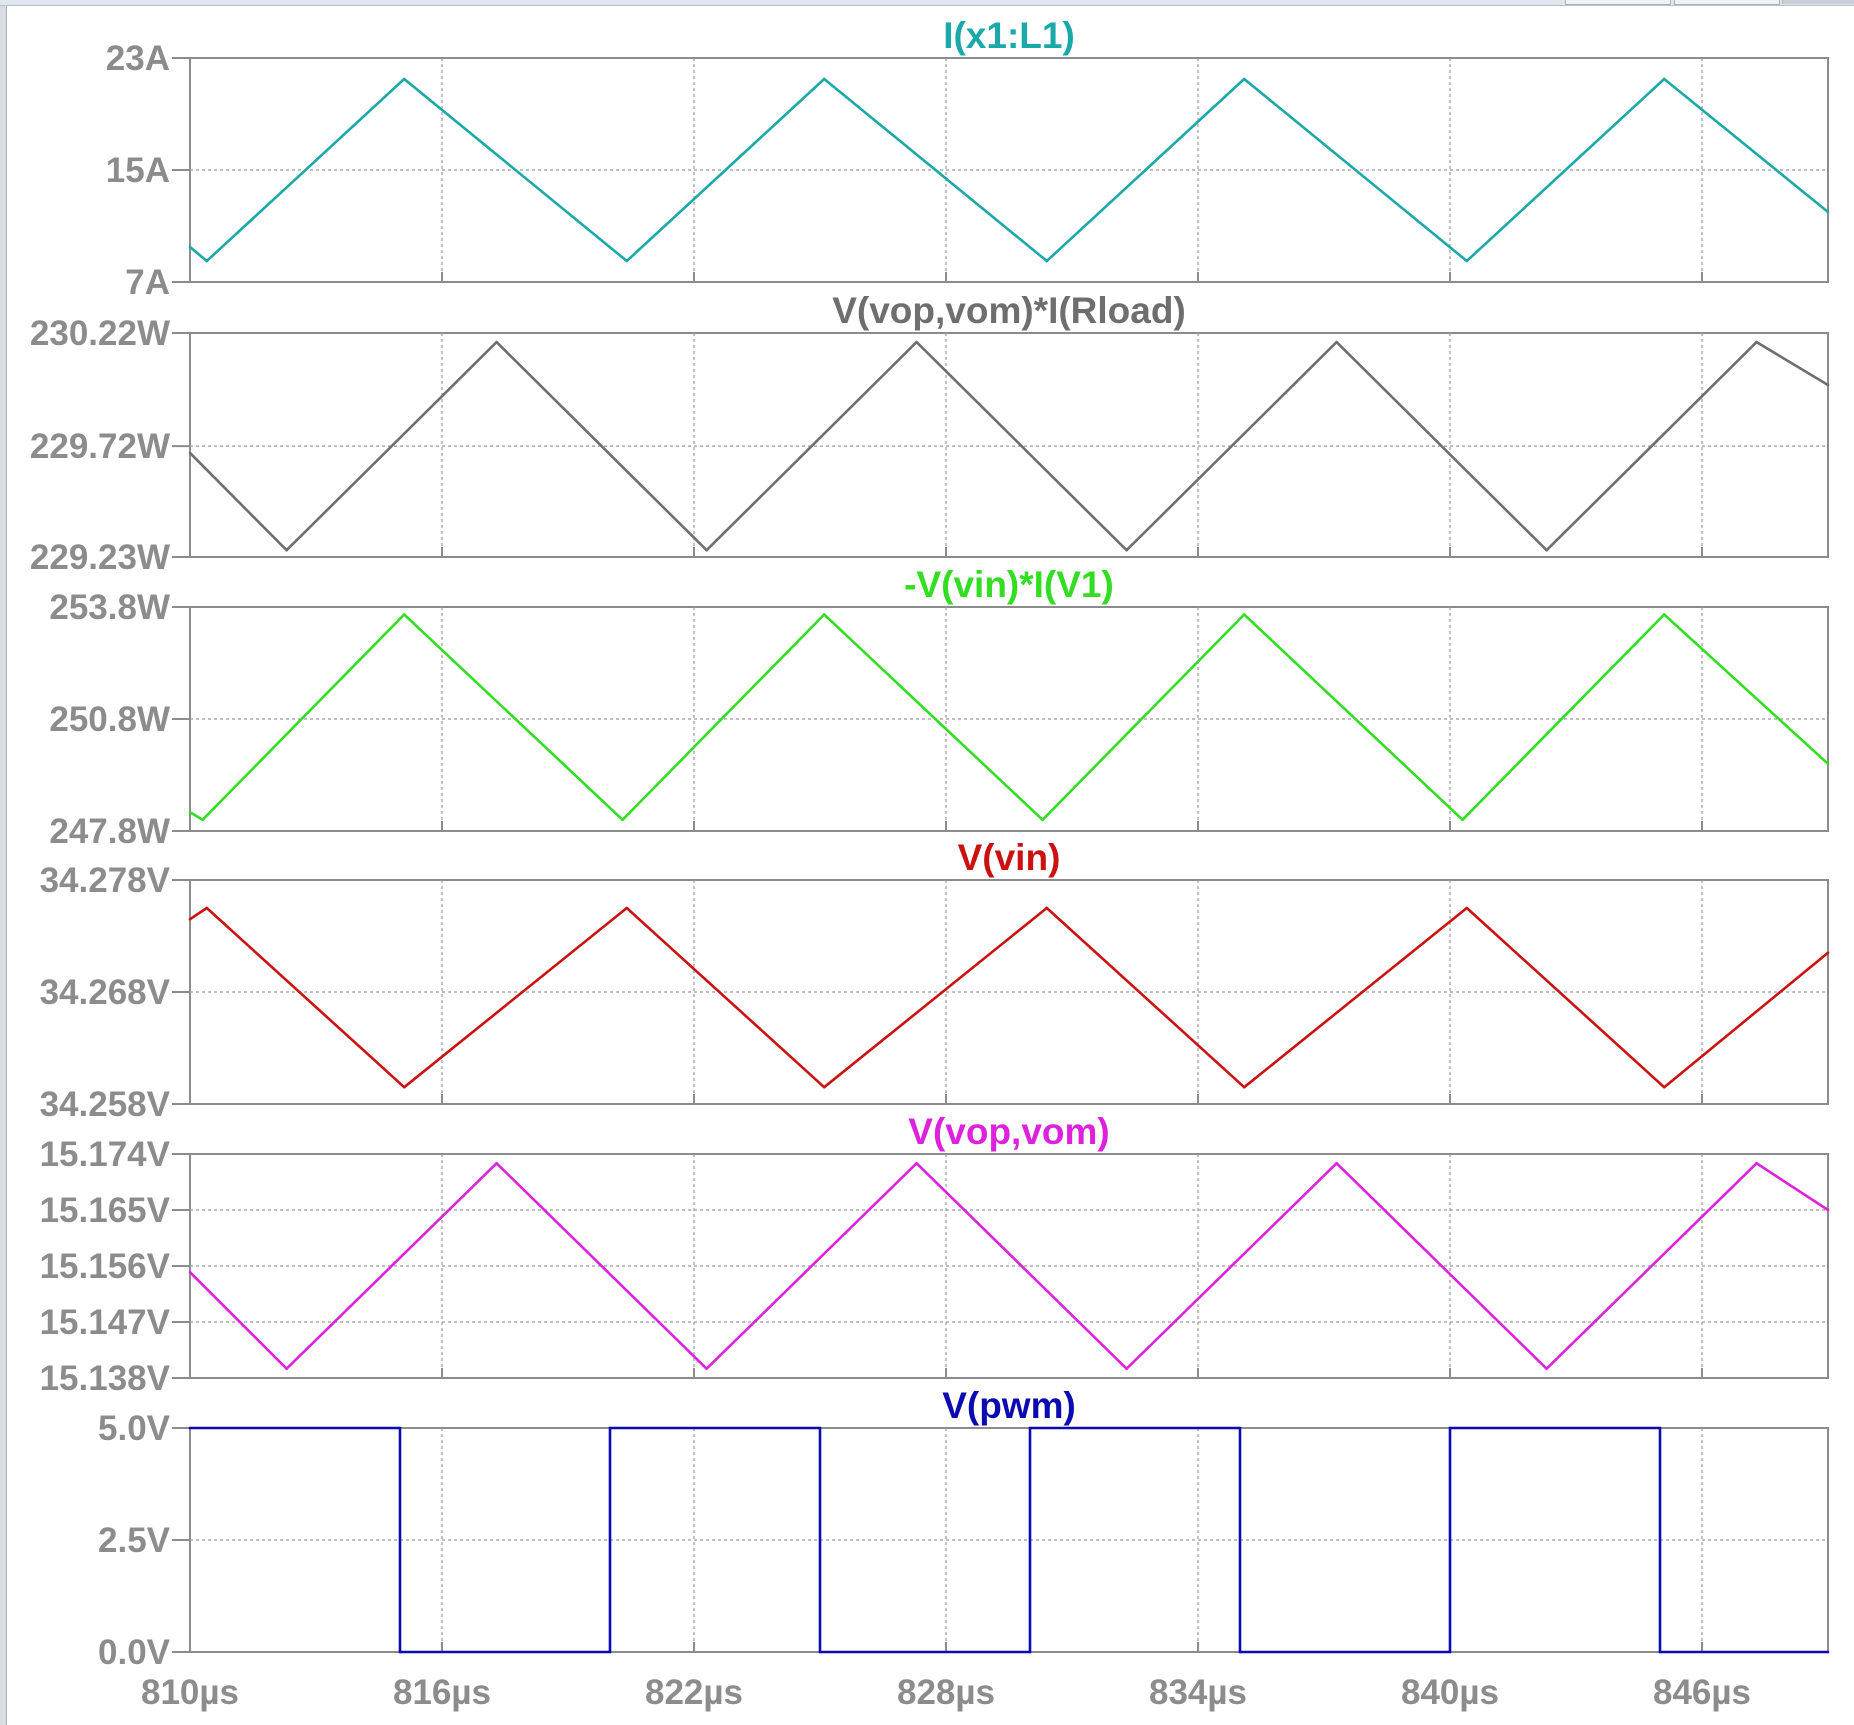  What do you see at coordinates (134, 1428) in the screenshot?
I see `y-tick-label: 5.0V` at bounding box center [134, 1428].